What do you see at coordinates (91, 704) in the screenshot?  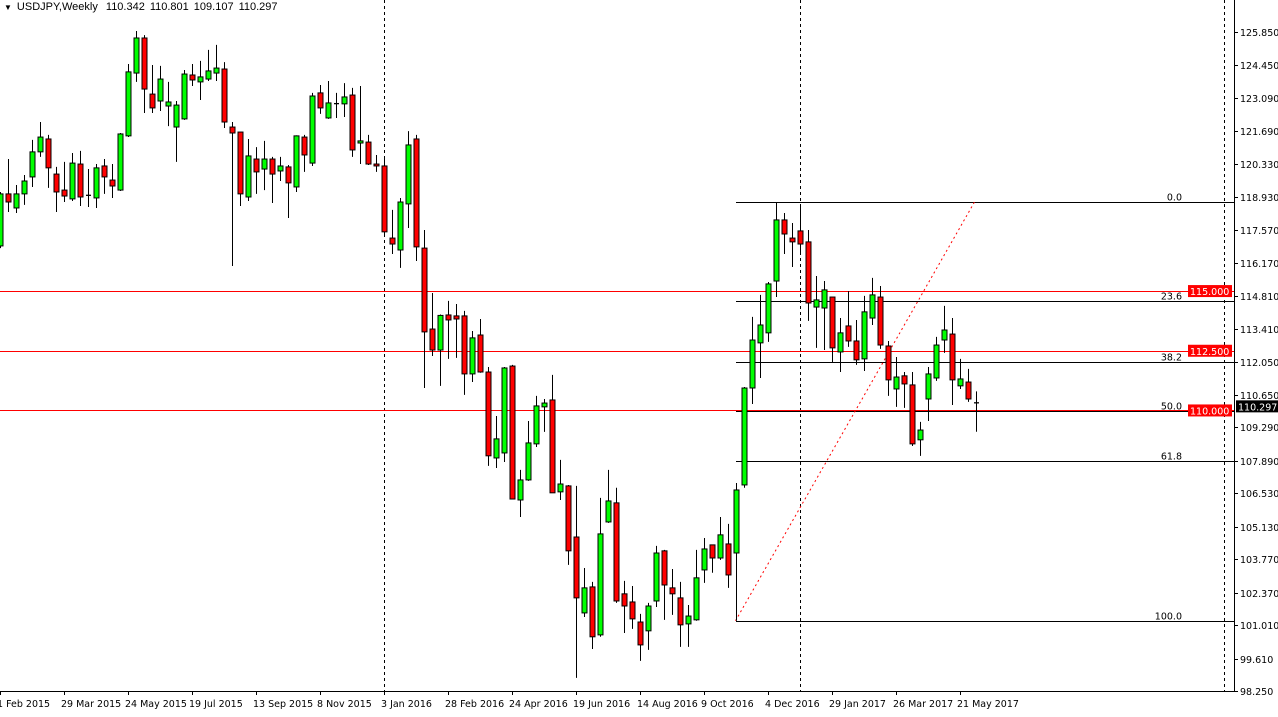 I see `x-tick-label: 29 Mar 2015` at bounding box center [91, 704].